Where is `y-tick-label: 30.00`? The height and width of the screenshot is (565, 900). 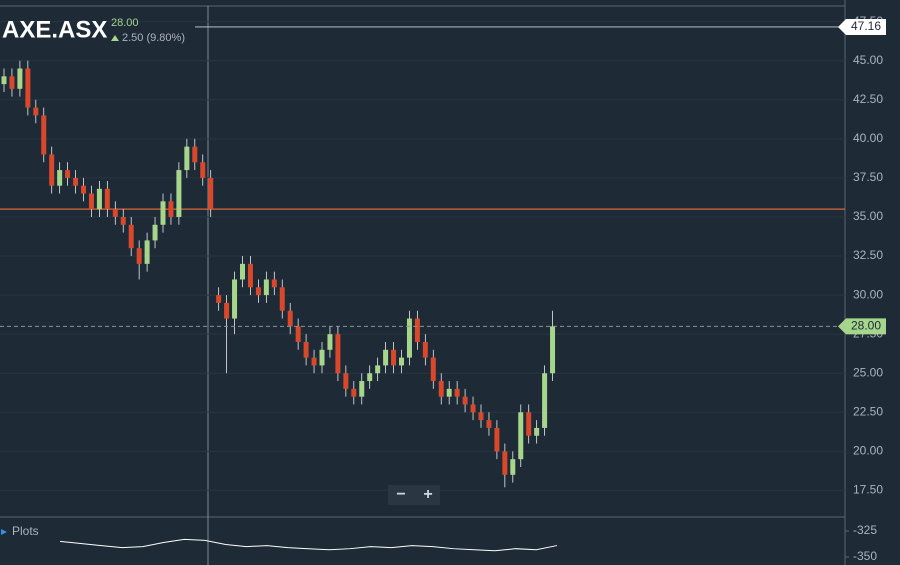 y-tick-label: 30.00 is located at coordinates (868, 294).